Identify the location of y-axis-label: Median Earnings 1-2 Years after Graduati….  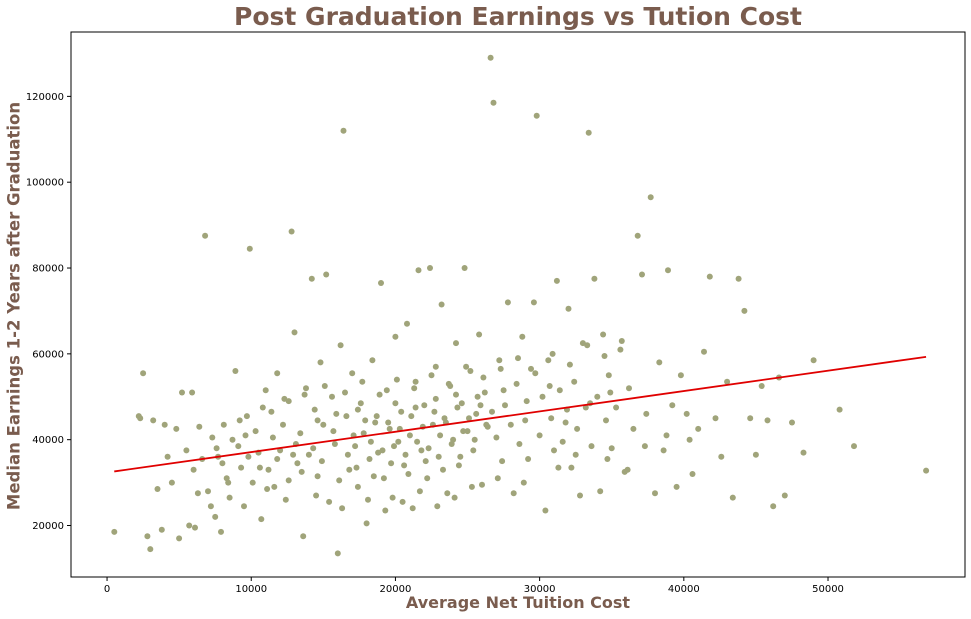
(14, 306).